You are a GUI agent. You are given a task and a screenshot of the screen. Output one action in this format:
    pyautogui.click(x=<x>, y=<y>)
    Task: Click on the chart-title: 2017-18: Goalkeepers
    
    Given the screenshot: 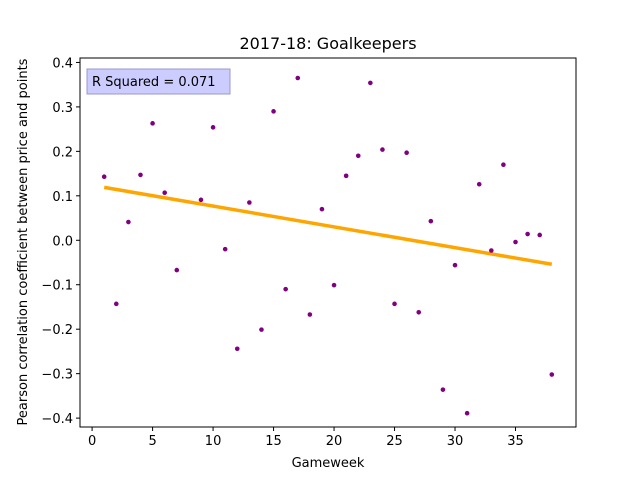 What is the action you would take?
    pyautogui.click(x=327, y=43)
    